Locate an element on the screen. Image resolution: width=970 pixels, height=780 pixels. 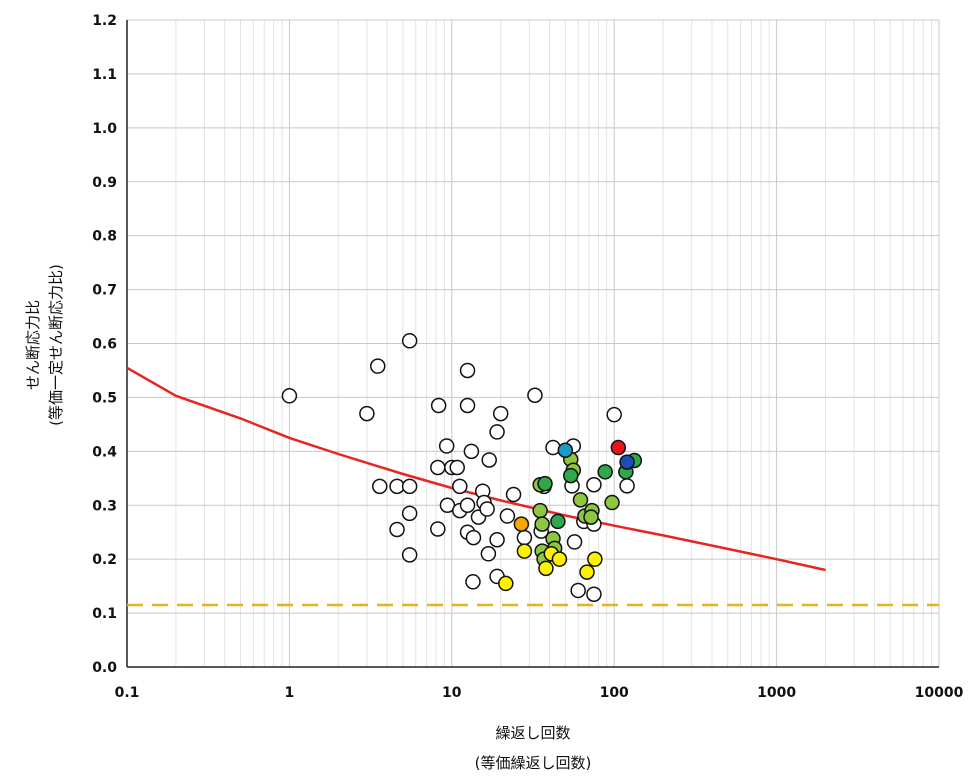
y-tick-label: 0.3 is located at coordinates (104, 506).